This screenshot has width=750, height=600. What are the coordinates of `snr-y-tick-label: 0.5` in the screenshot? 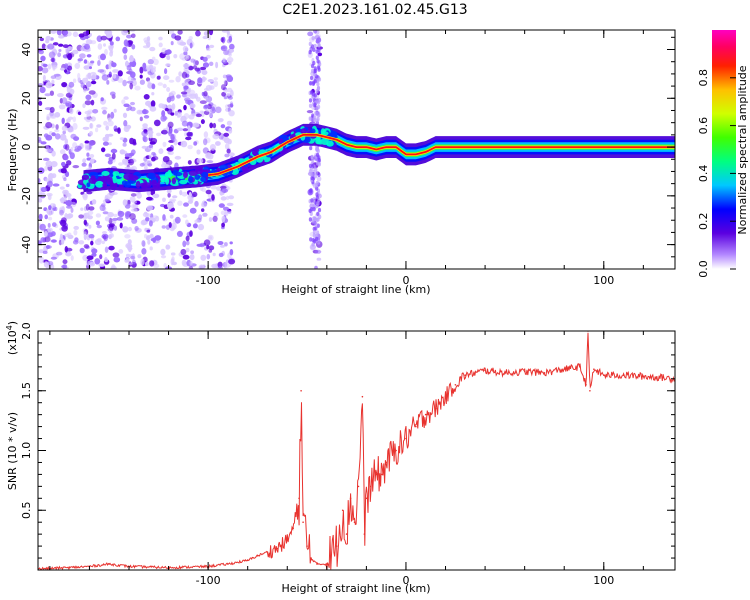 It's located at (26, 511).